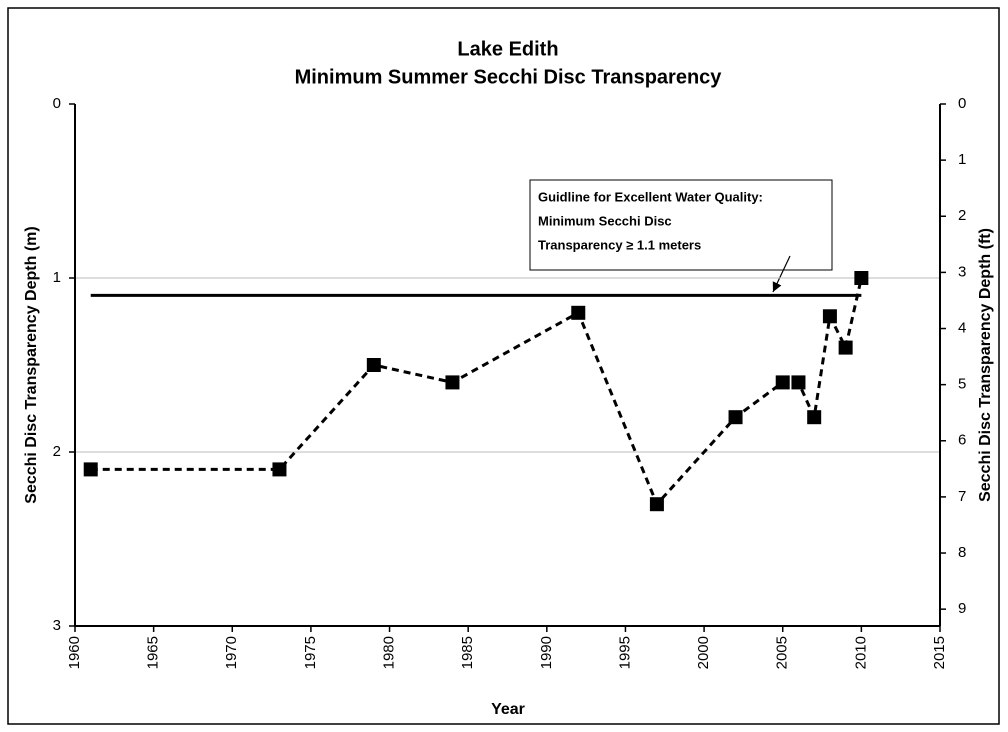  Describe the element at coordinates (962, 327) in the screenshot. I see `y2-tick-label: 4` at that location.